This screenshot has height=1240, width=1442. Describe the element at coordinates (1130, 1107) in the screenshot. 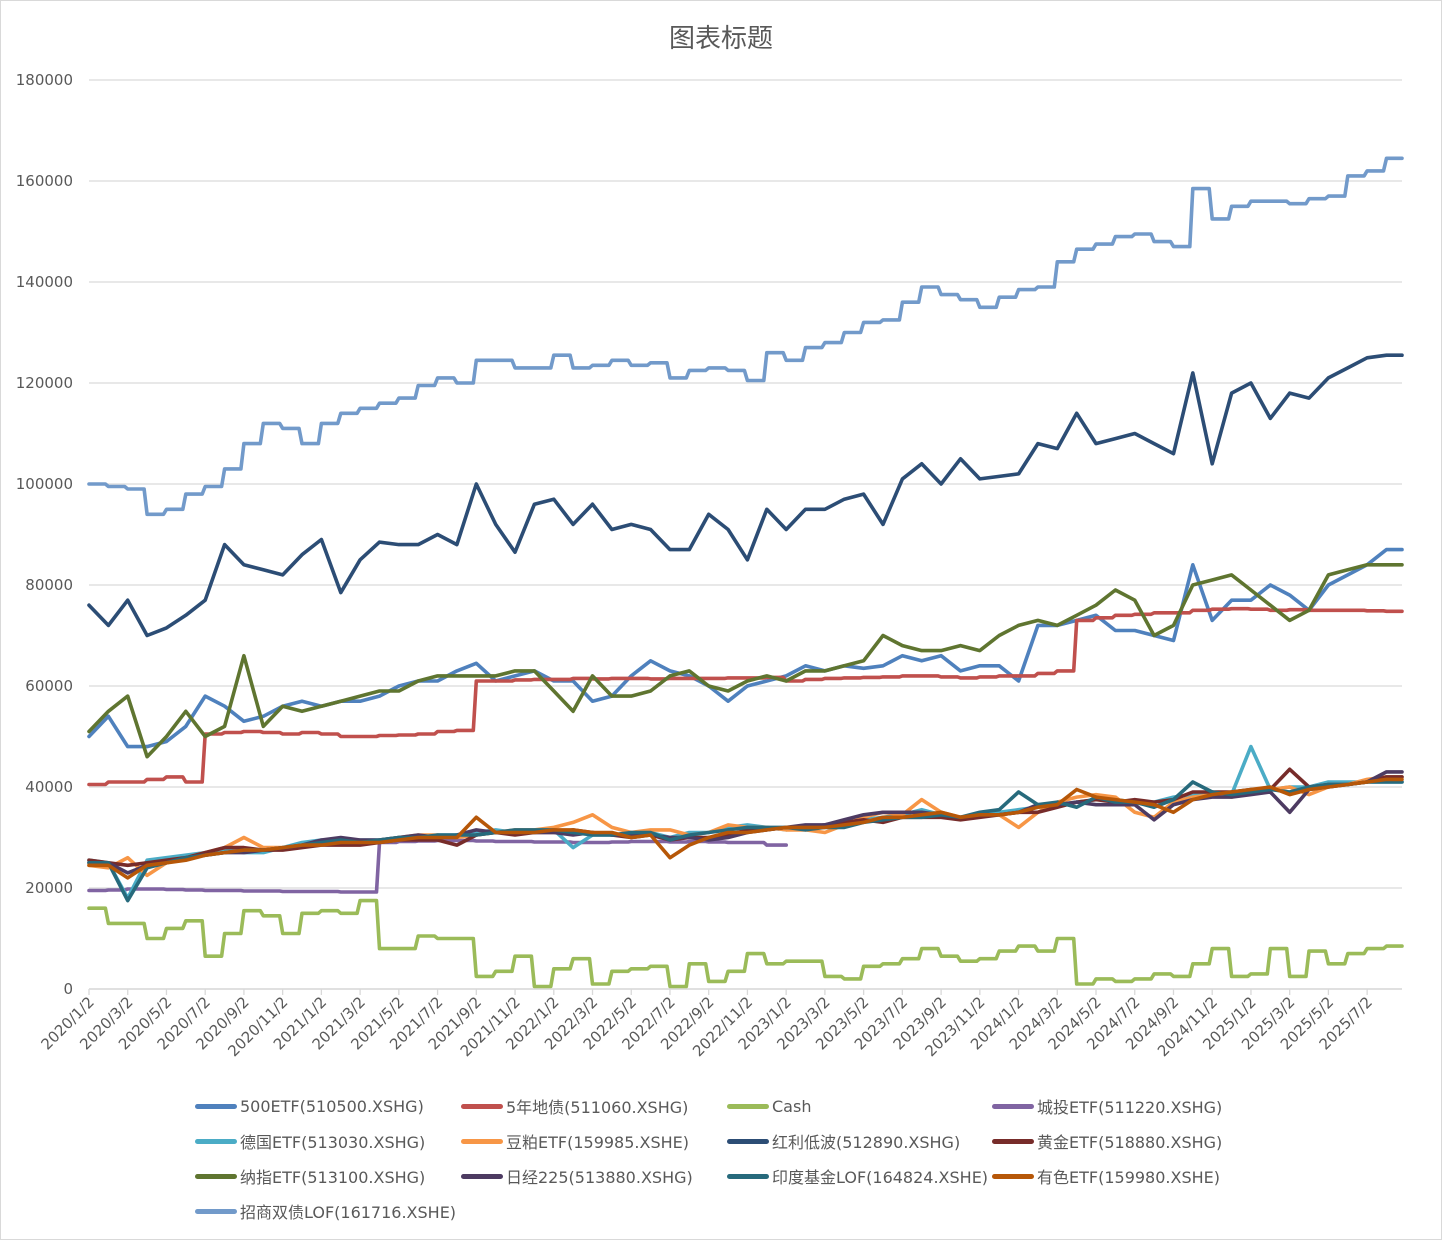

I see `legend-label: 城投ETF(511220.XSHG)` at that location.